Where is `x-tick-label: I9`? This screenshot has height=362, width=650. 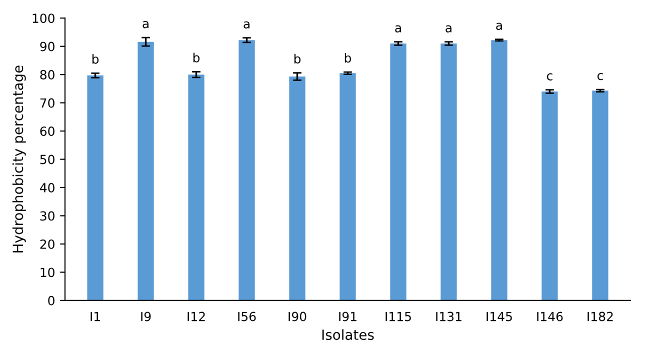
x-tick-label: I9 is located at coordinates (146, 317).